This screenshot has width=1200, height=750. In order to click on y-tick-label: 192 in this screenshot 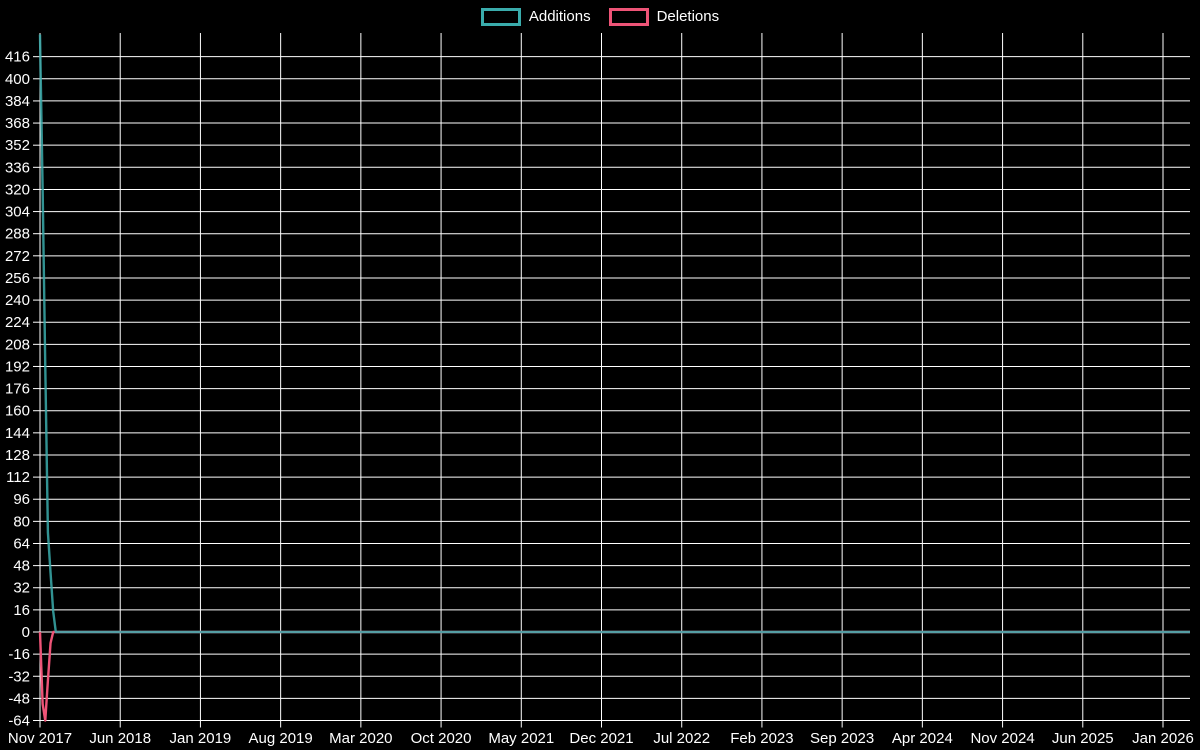, I will do `click(17, 366)`.